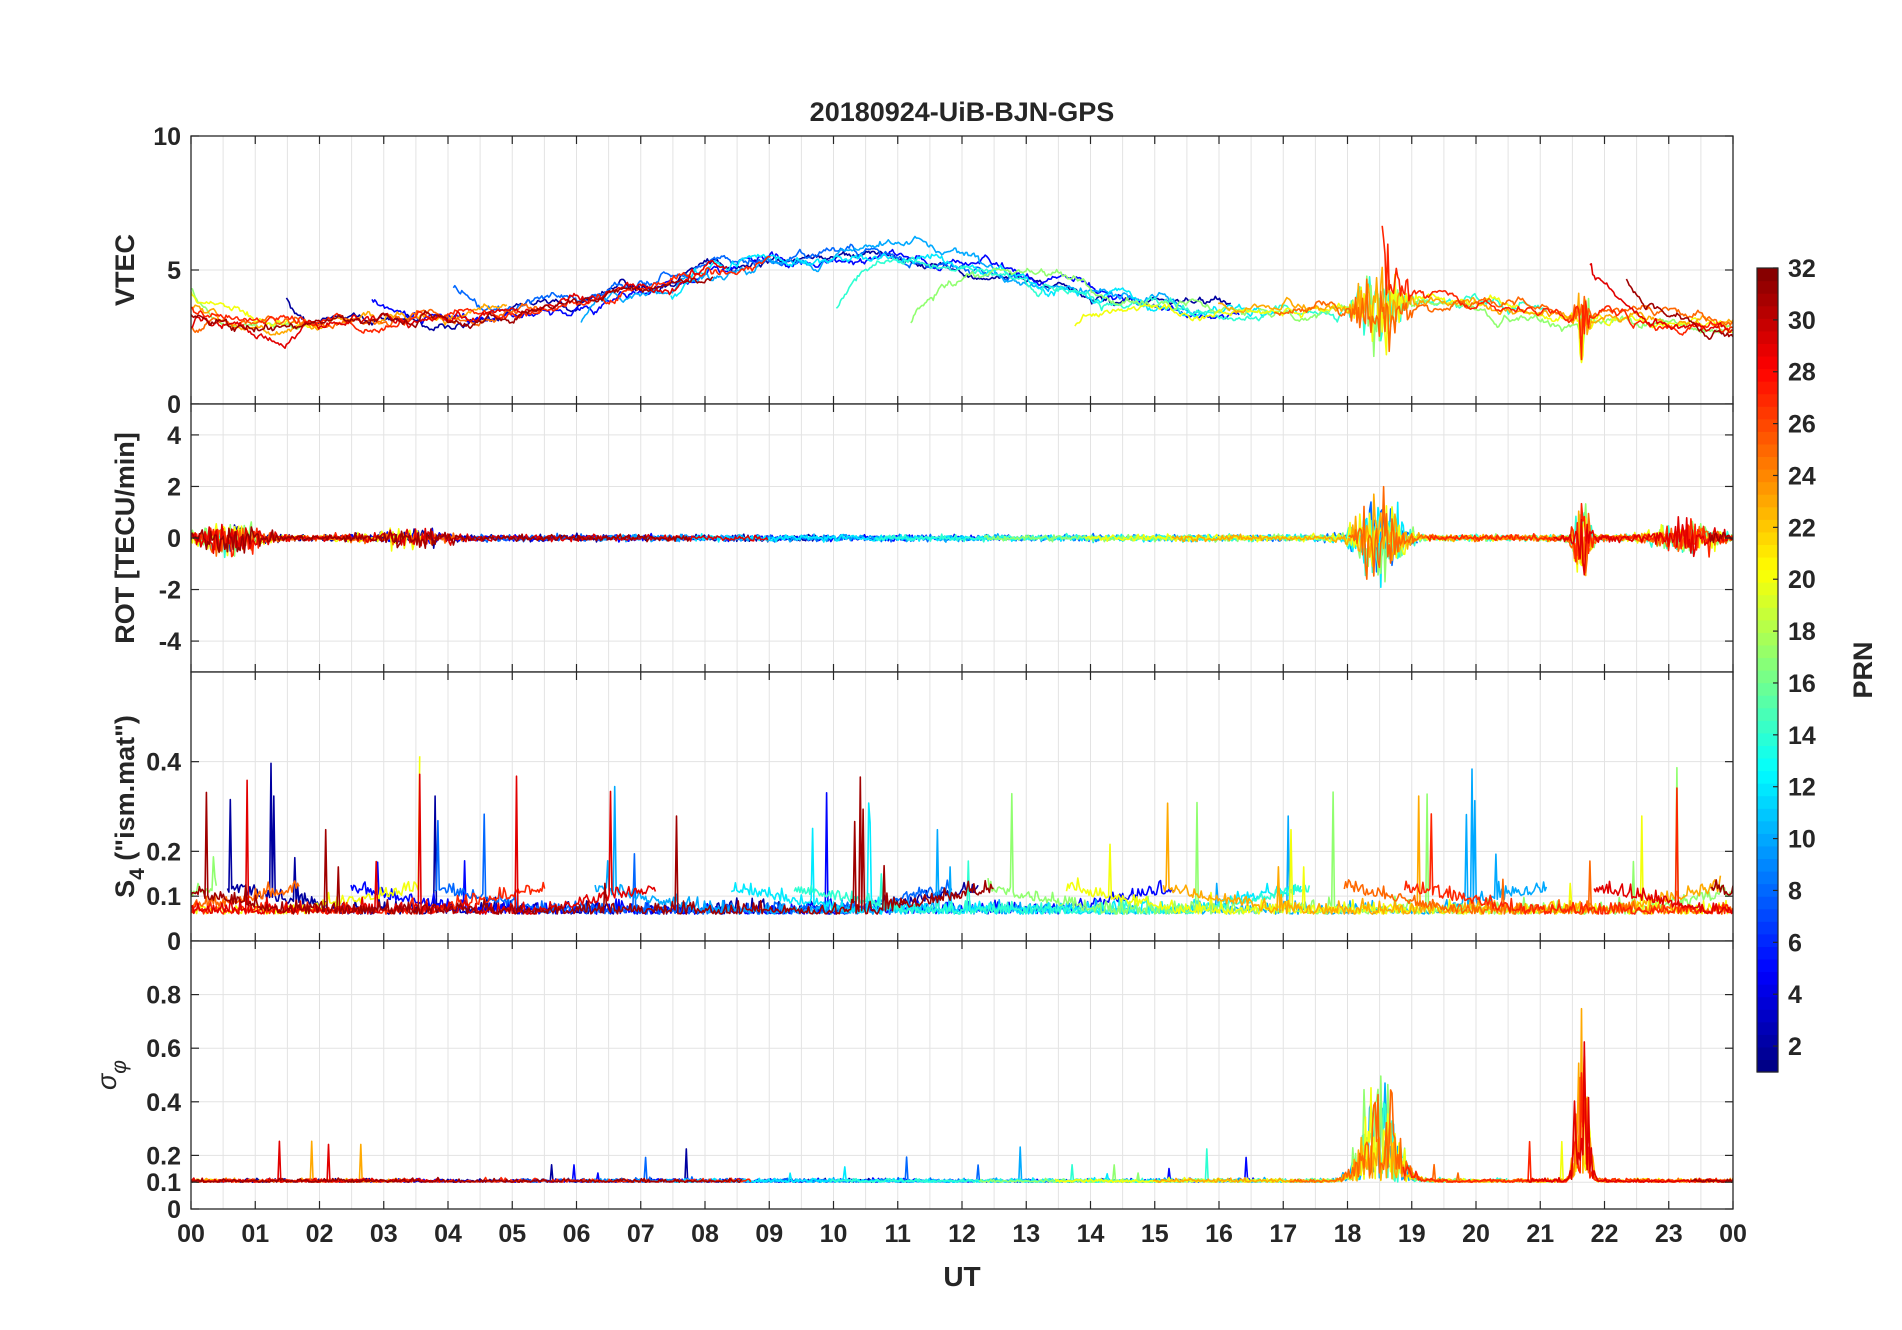  What do you see at coordinates (769, 1234) in the screenshot?
I see `x-tick-label: 09` at bounding box center [769, 1234].